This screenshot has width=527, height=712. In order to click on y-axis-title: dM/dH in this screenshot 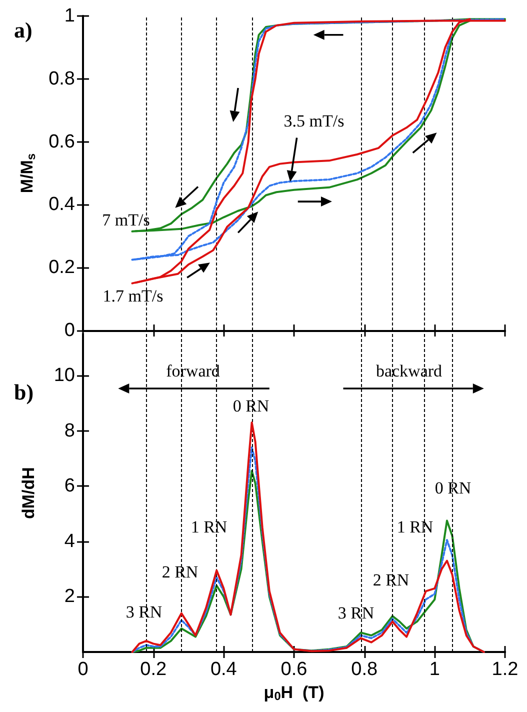, I will do `click(28, 493)`.